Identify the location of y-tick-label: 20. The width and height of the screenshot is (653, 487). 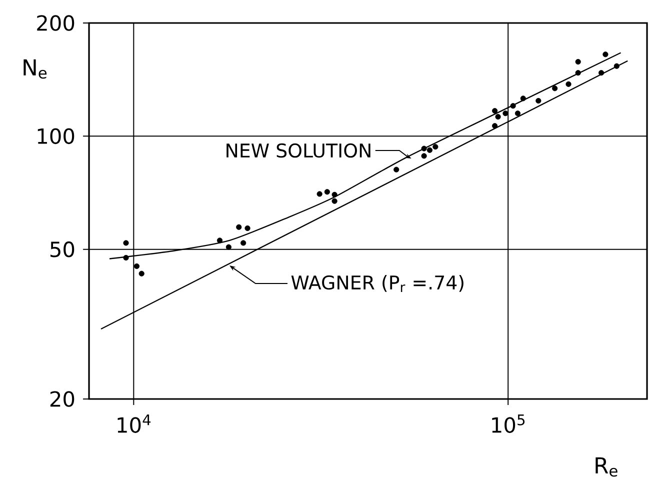
(62, 399).